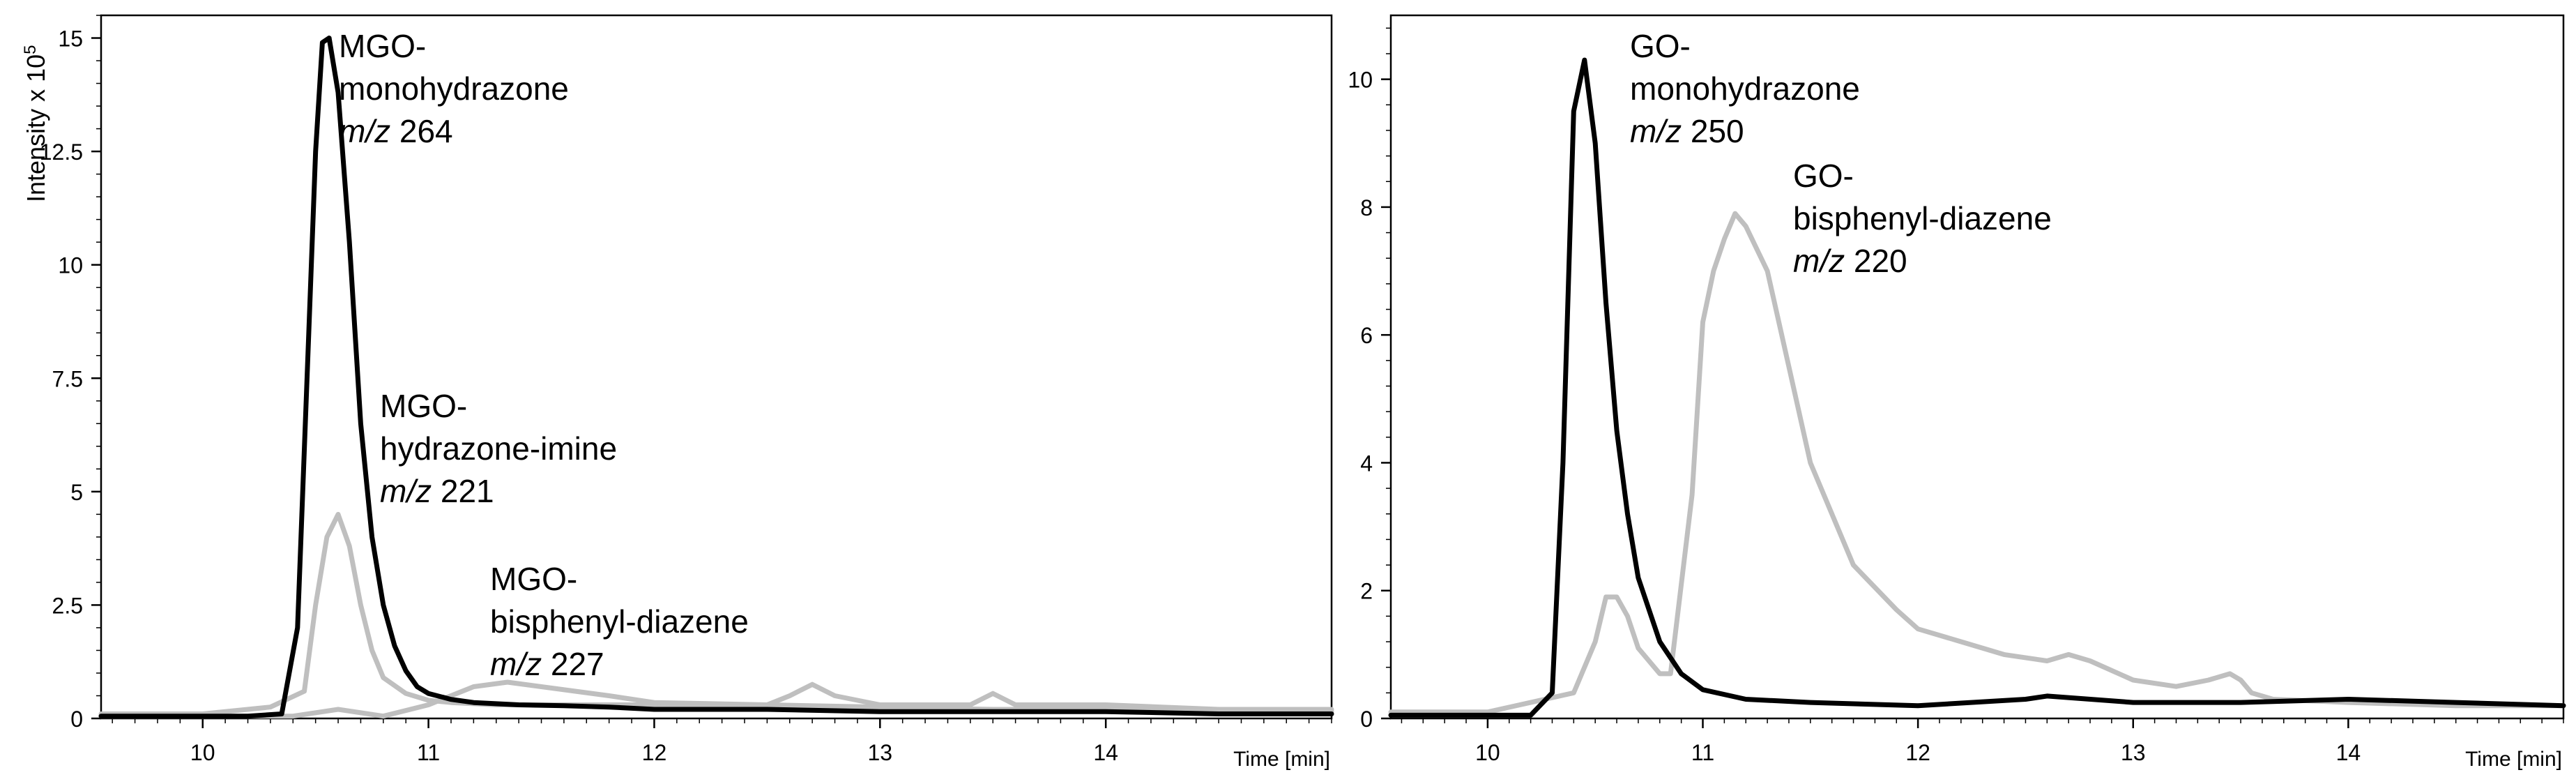 This screenshot has height=784, width=2576. Describe the element at coordinates (1366, 207) in the screenshot. I see `y-tick-label: 8` at that location.